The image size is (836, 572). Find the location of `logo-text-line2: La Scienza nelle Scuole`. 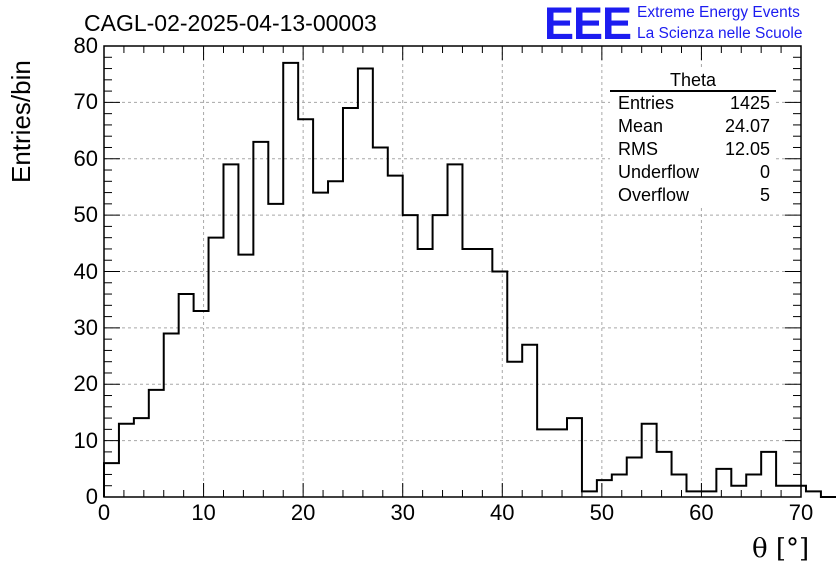

logo-text-line2: La Scienza nelle Scuole is located at coordinates (720, 33).